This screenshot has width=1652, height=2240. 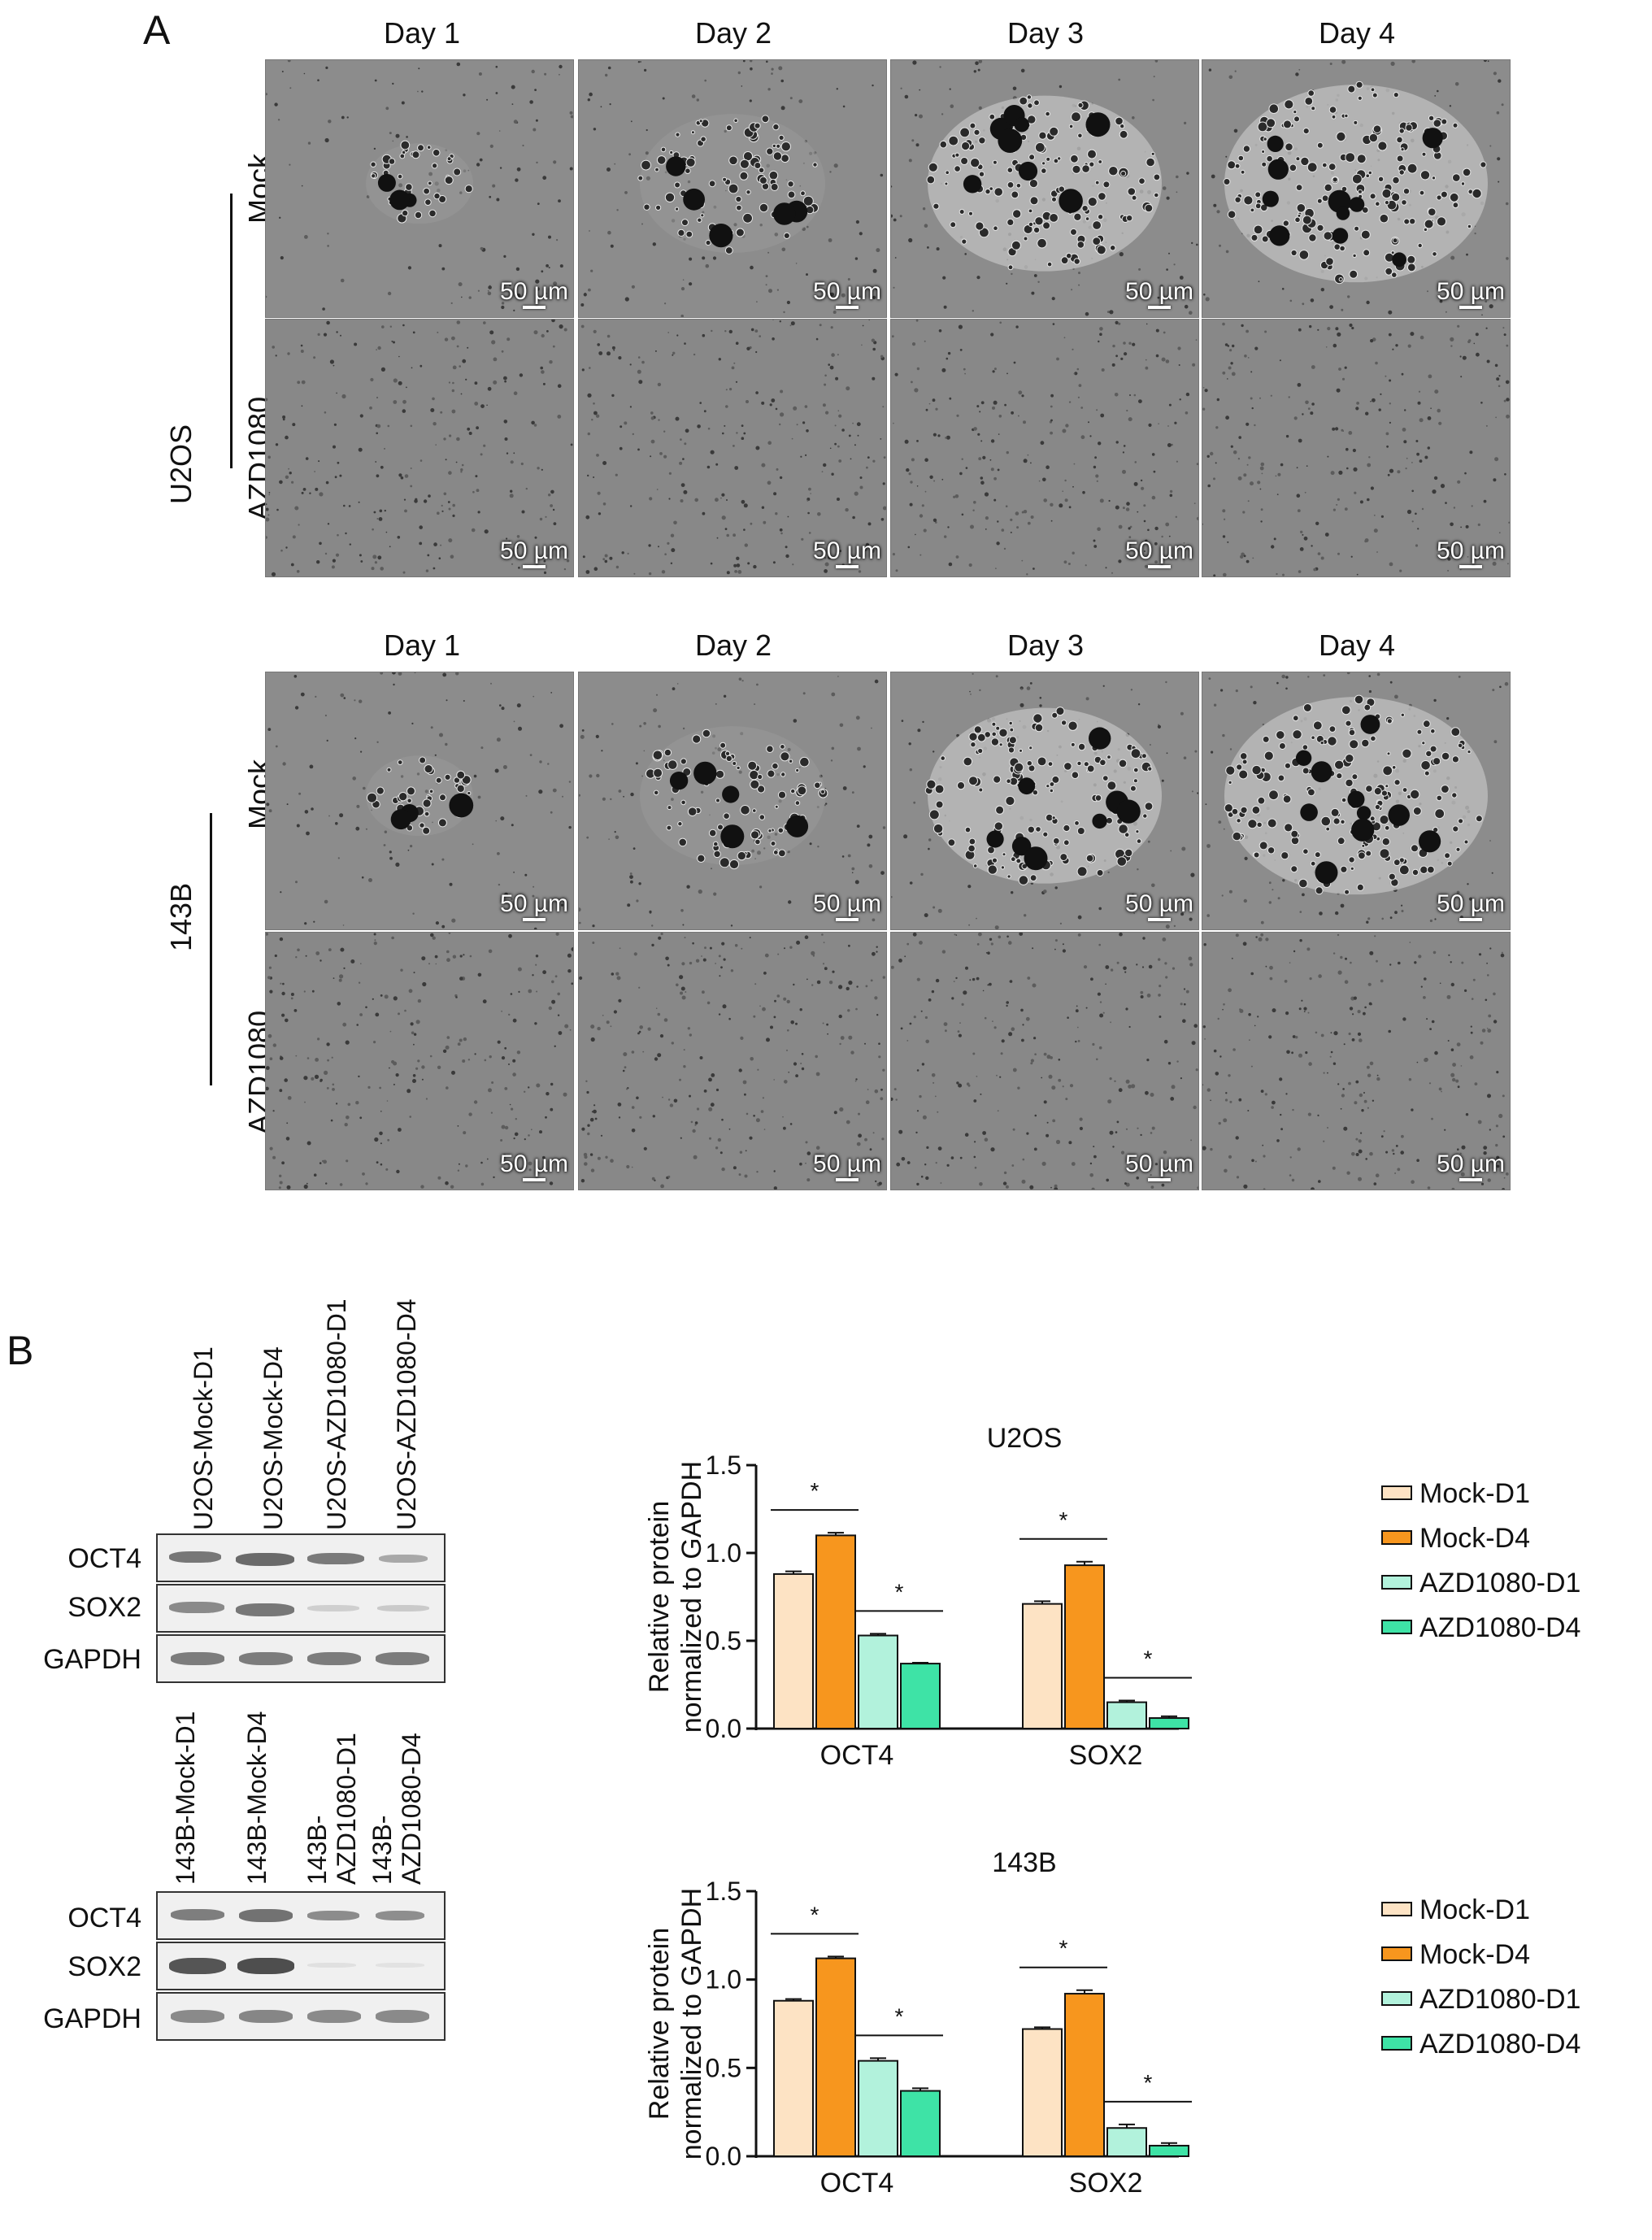 I want to click on blot1-protein-oct4: OCT4, so click(x=104, y=1558).